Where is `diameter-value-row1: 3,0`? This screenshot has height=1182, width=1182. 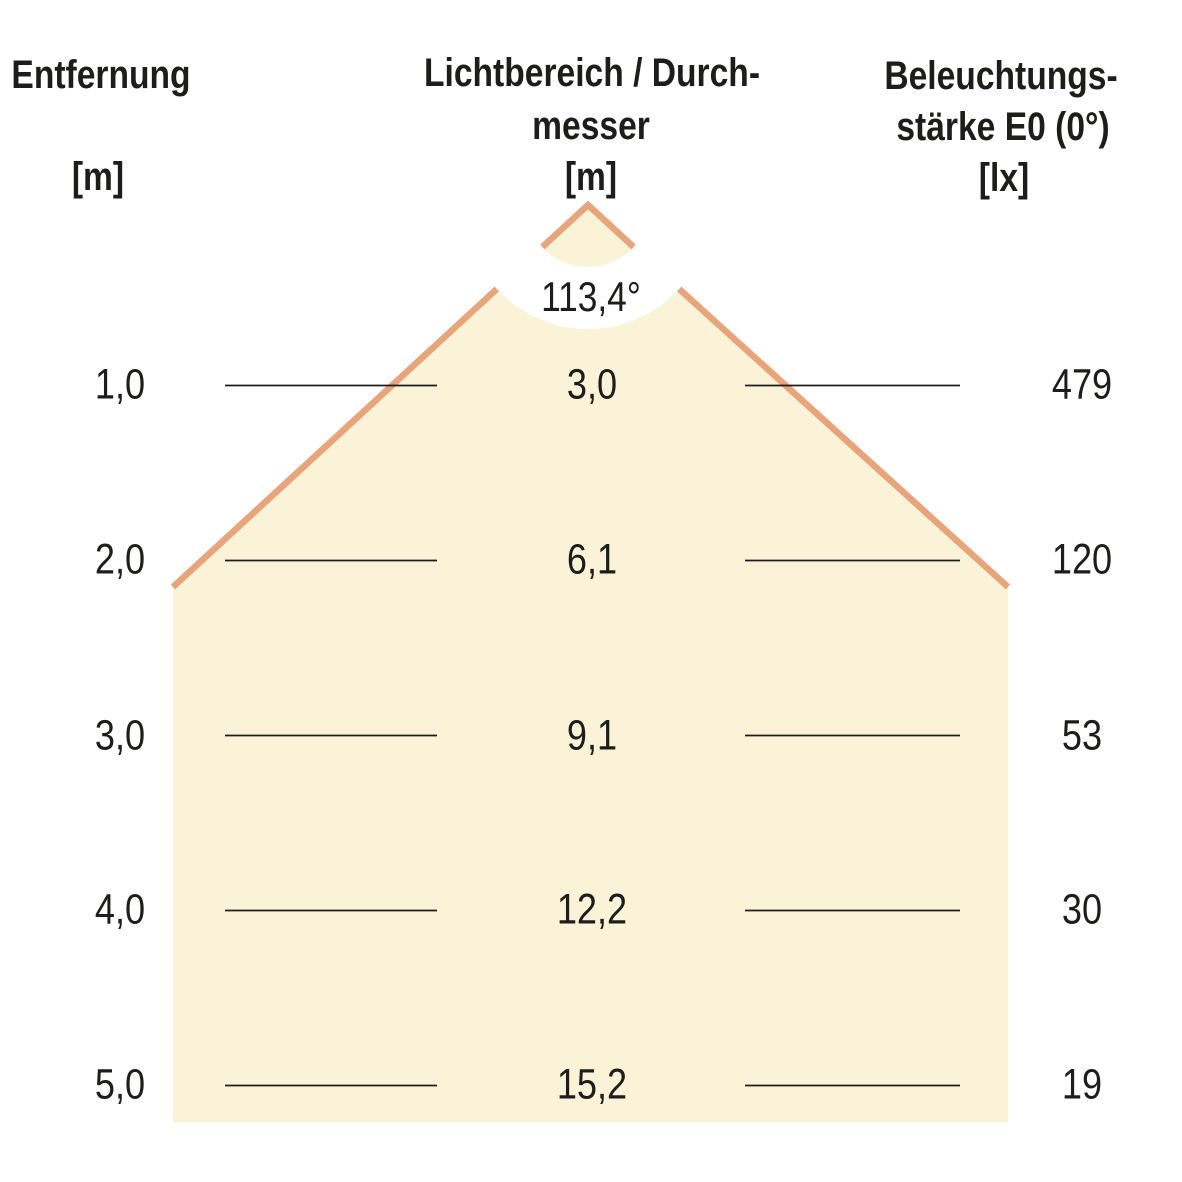
diameter-value-row1: 3,0 is located at coordinates (592, 384).